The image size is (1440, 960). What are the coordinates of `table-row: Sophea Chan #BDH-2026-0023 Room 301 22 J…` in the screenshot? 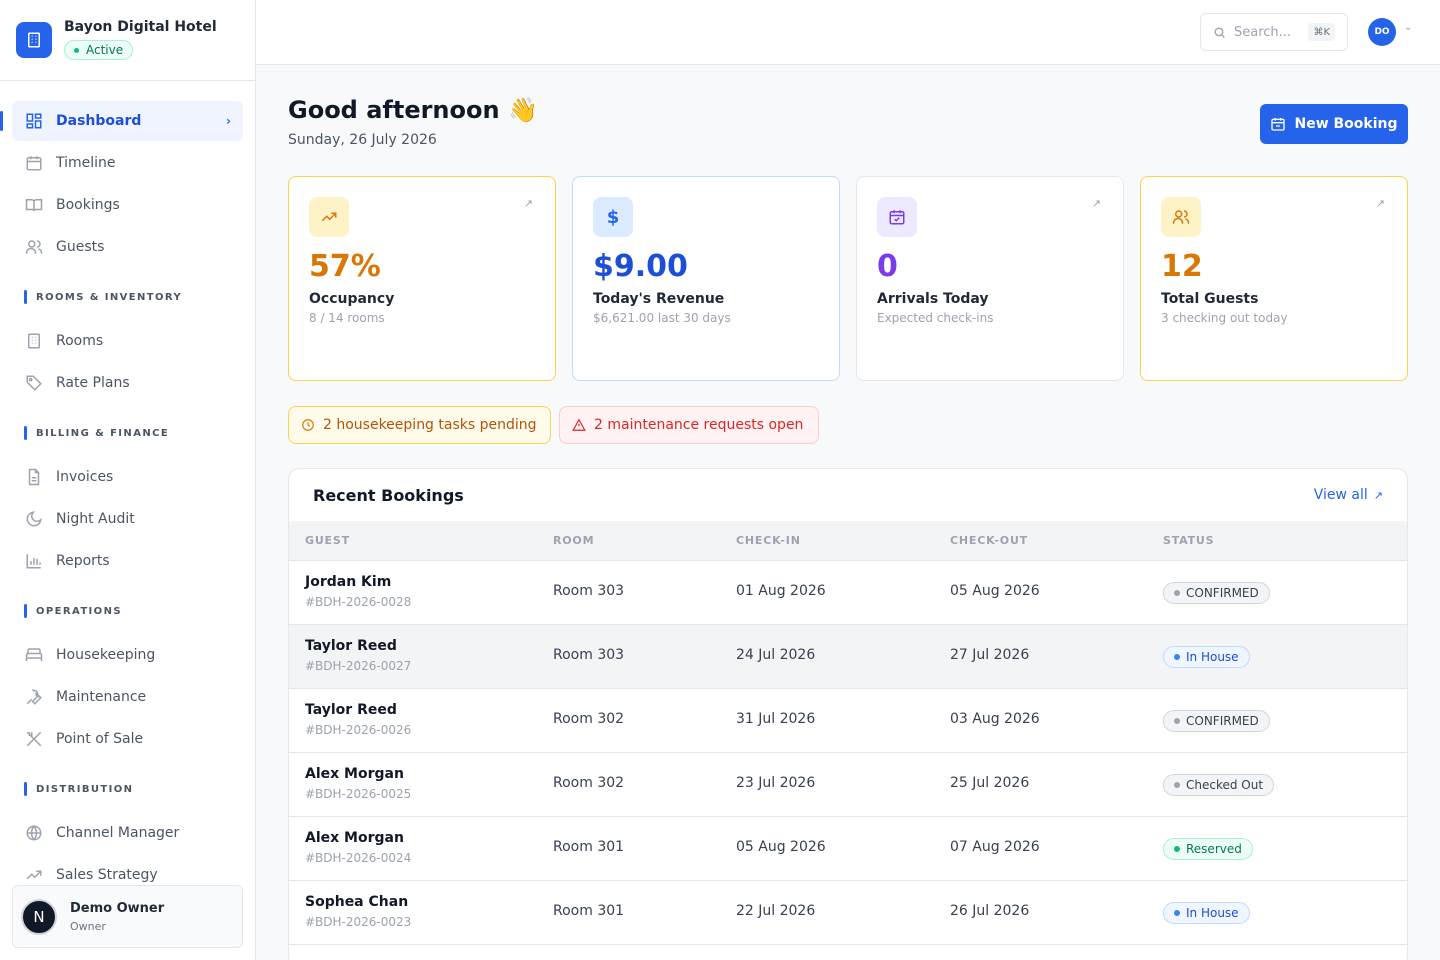 It's located at (848, 913).